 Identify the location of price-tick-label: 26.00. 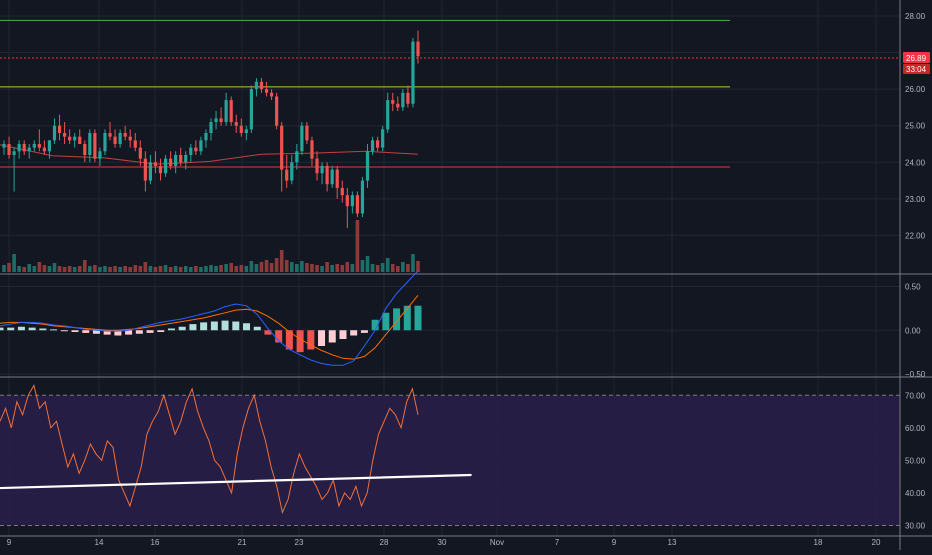
(915, 89).